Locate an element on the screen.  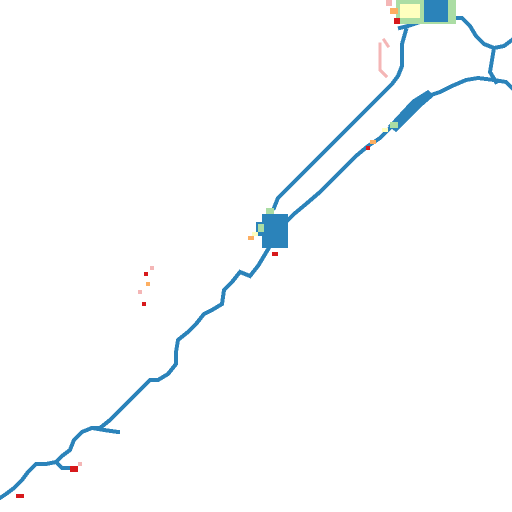
branch-density-green is located at coordinates (394, 125).